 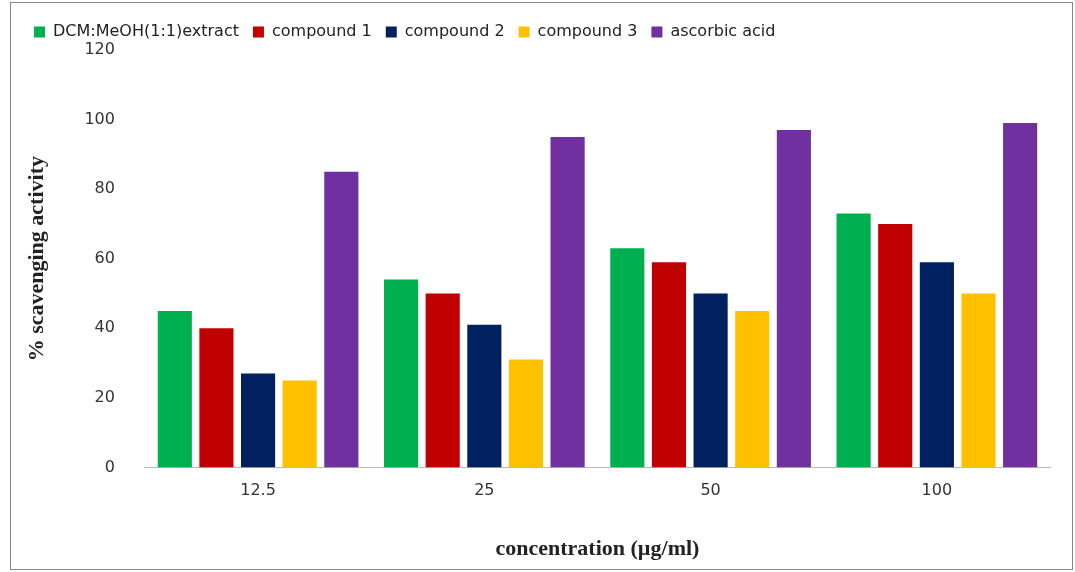 I want to click on x-tick-label: 50, so click(x=710, y=490).